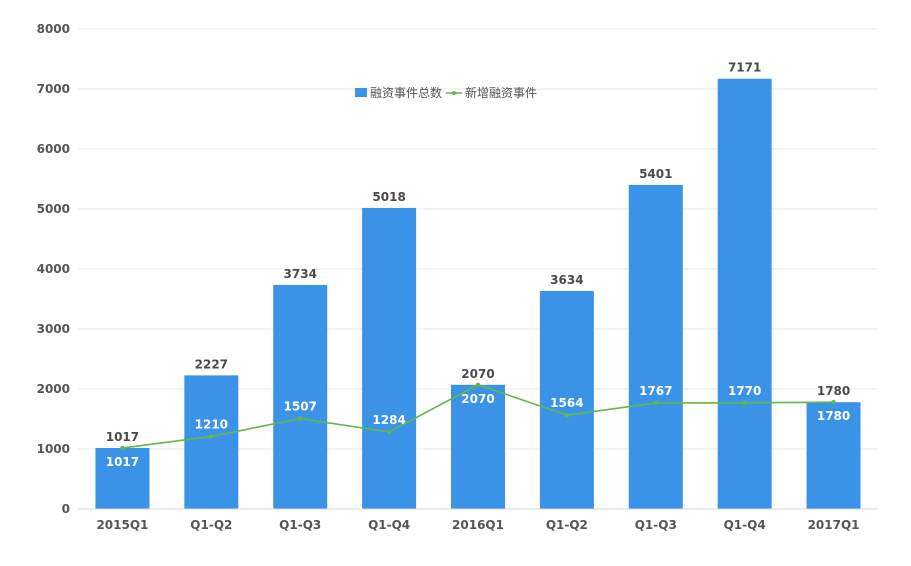 This screenshot has width=911, height=566. Describe the element at coordinates (53, 149) in the screenshot. I see `y-tick-label: 6000` at that location.